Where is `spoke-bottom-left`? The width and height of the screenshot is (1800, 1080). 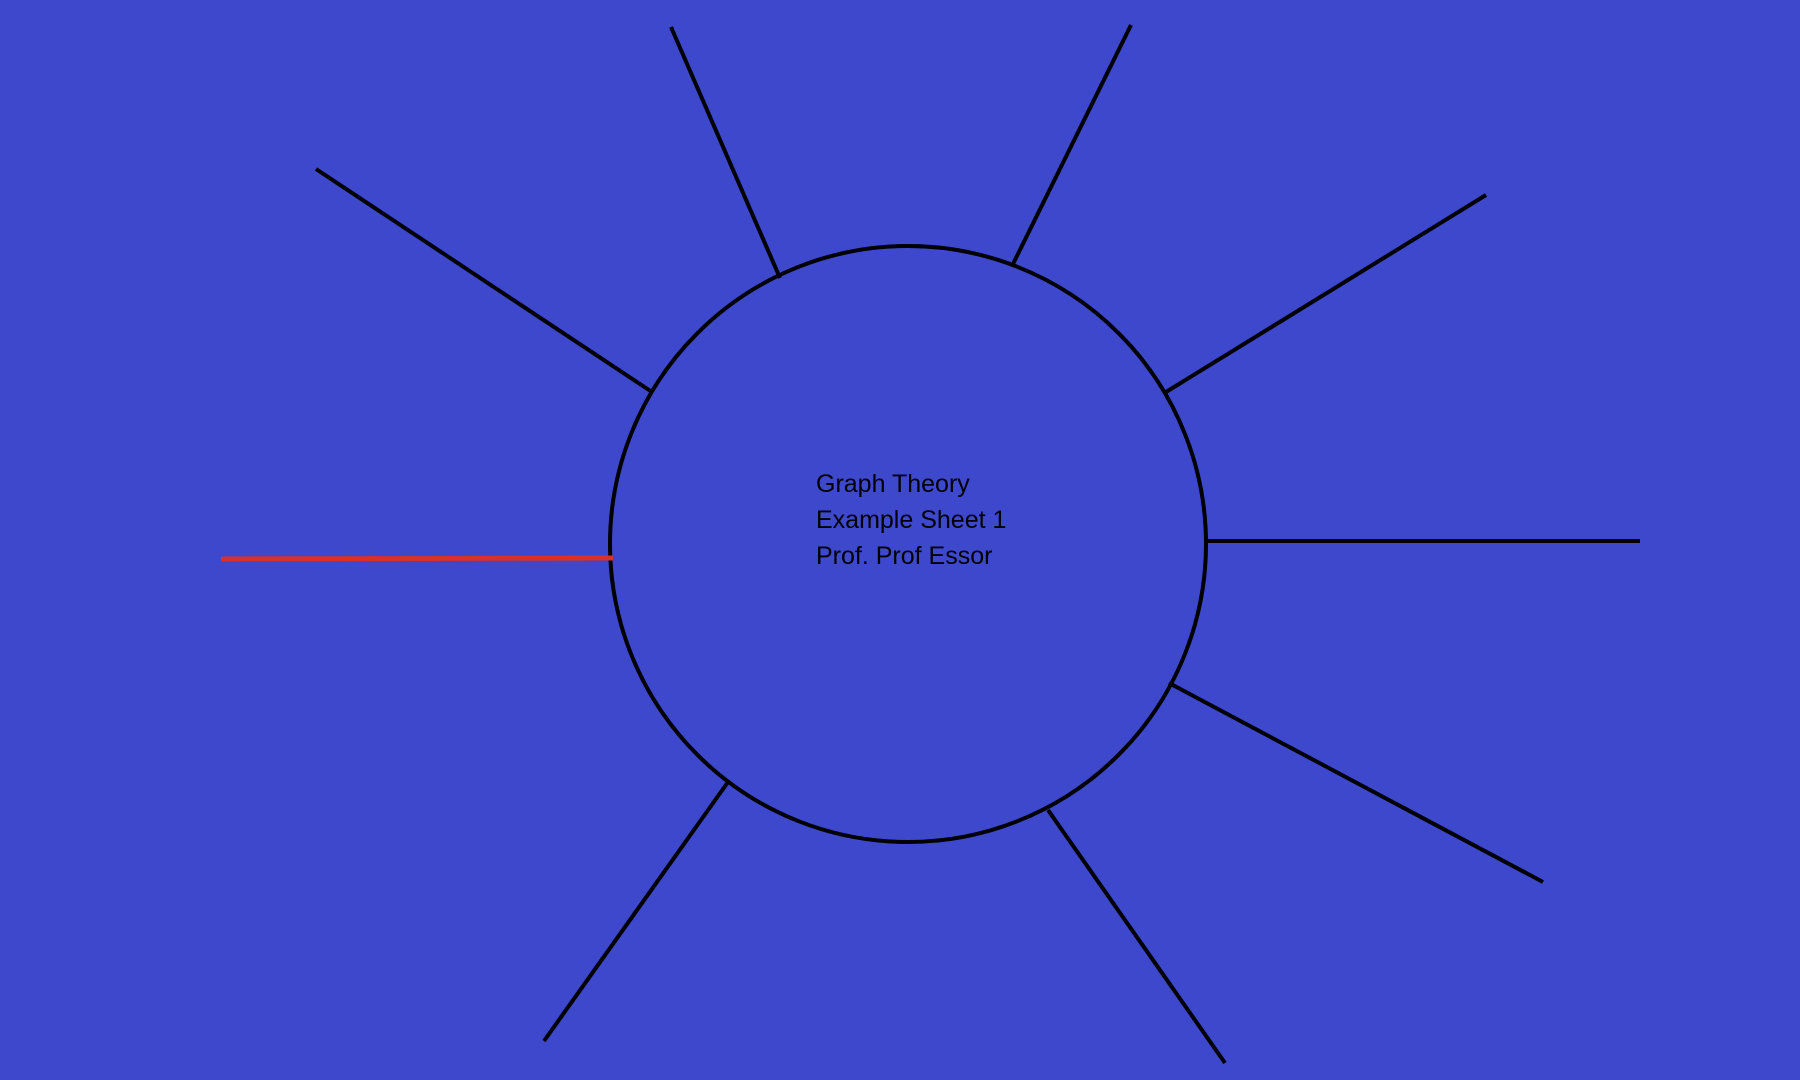
spoke-bottom-left is located at coordinates (636, 911).